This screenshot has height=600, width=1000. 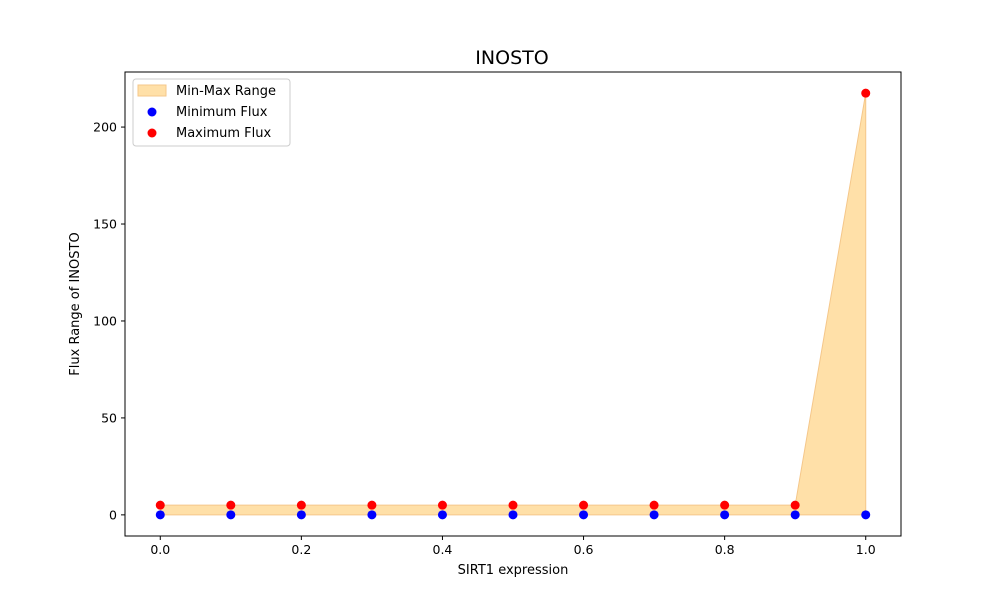 What do you see at coordinates (105, 127) in the screenshot?
I see `y-tick-label: 200` at bounding box center [105, 127].